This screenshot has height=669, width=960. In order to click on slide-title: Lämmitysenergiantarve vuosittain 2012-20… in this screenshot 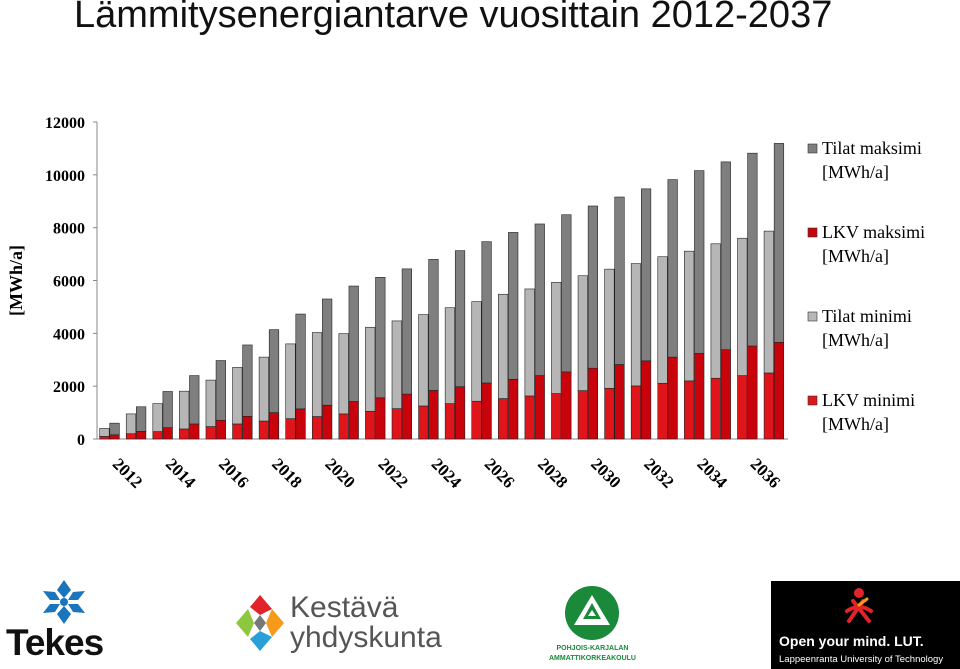, I will do `click(453, 18)`.